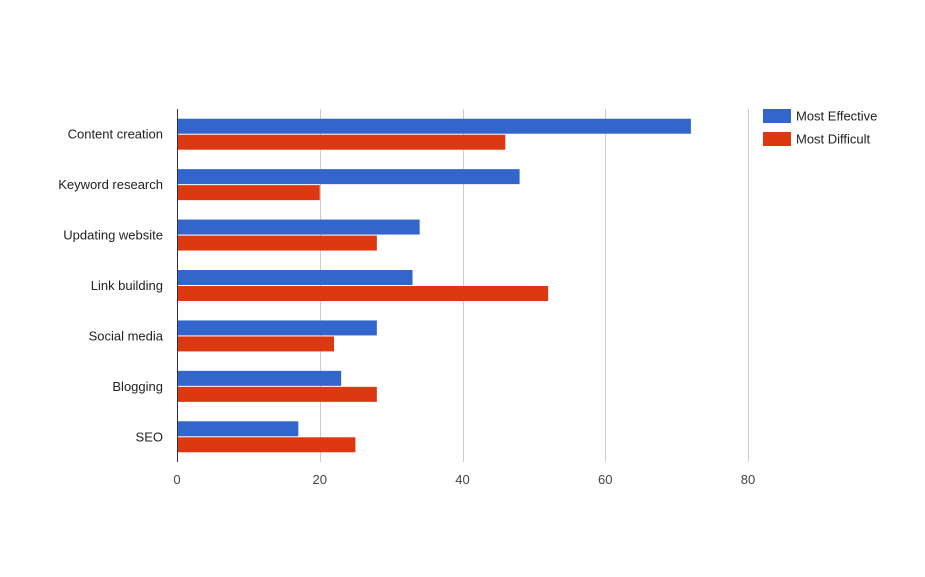 The width and height of the screenshot is (925, 577). Describe the element at coordinates (836, 116) in the screenshot. I see `legend-label: Most Effective` at that location.